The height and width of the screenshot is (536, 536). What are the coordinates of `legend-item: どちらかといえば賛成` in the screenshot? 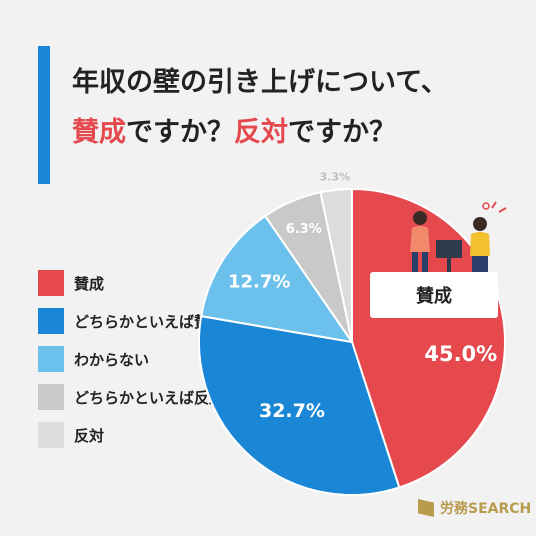 It's located at (131, 321).